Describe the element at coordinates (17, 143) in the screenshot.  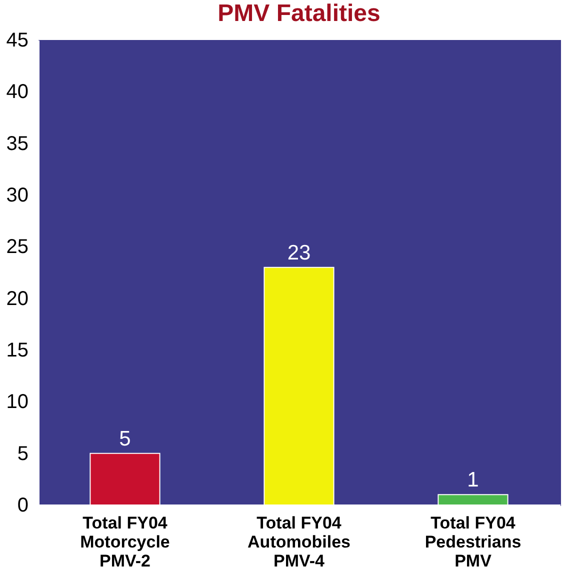
I see `y-tick-label: 35` at that location.